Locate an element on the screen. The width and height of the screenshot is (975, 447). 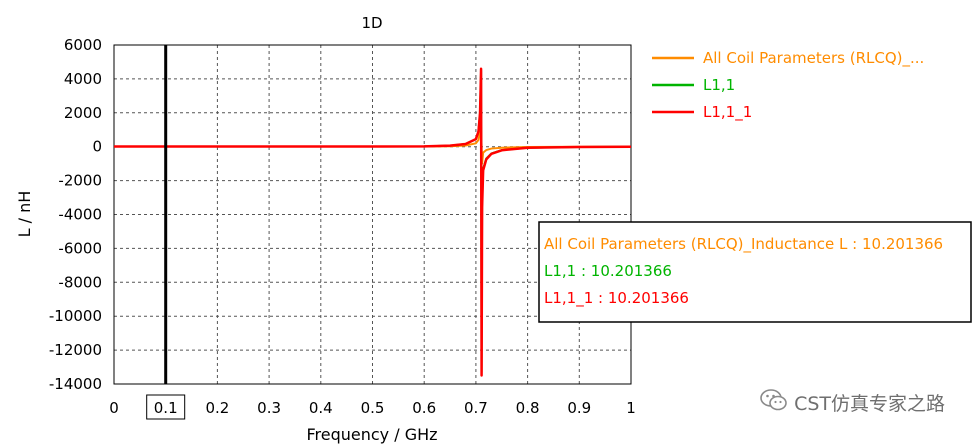
y-tick-label: -12000 is located at coordinates (75, 350).